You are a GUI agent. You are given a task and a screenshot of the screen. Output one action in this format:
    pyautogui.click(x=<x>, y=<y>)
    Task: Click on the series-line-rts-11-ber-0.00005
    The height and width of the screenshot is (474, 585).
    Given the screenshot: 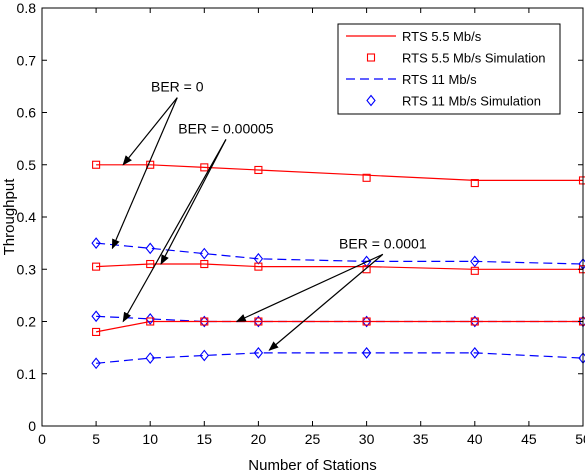 What is the action you would take?
    pyautogui.click(x=339, y=319)
    